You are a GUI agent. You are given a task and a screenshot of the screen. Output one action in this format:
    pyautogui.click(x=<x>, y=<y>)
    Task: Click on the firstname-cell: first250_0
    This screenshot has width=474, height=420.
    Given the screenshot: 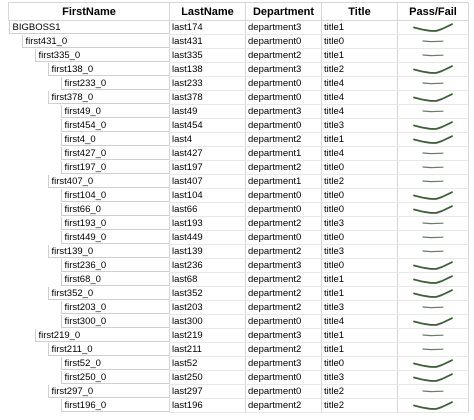 What is the action you would take?
    pyautogui.click(x=89, y=378)
    